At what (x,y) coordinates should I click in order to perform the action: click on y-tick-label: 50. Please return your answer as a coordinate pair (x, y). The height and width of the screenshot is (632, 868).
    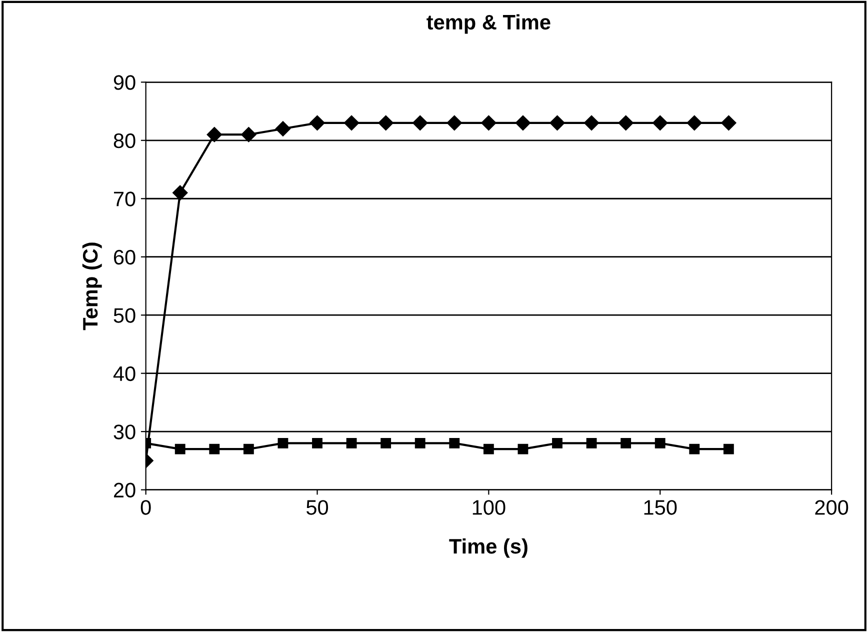
    Looking at the image, I should click on (125, 315).